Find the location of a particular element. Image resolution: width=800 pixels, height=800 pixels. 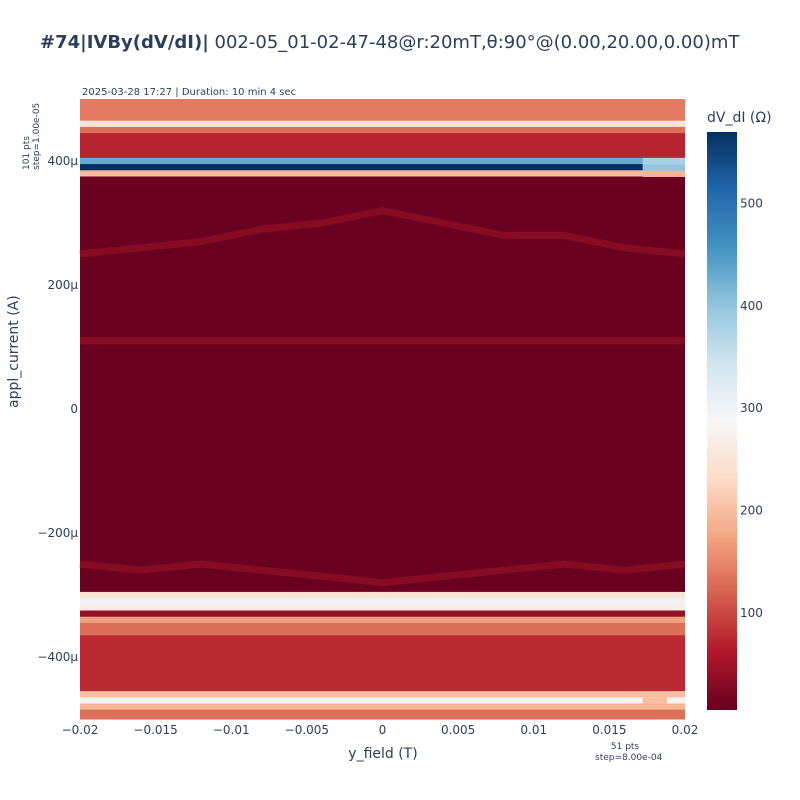

x-points-count: 51 pts is located at coordinates (625, 747).